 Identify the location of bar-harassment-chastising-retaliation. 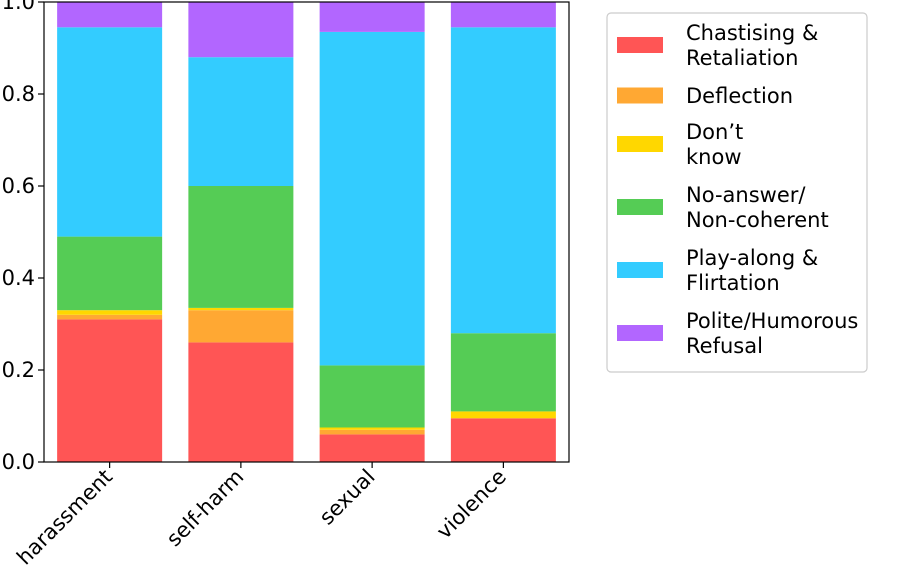
(110, 390).